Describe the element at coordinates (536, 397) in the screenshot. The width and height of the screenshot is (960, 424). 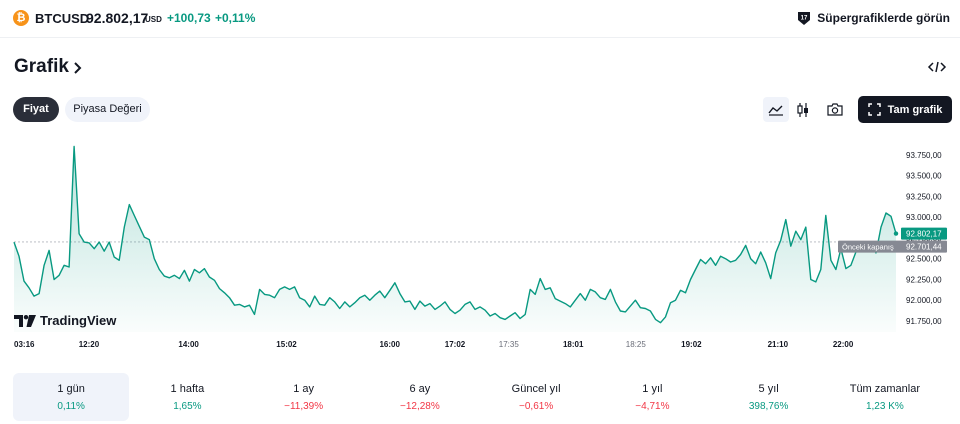
I see `period-button: Güncel yıl −0,61%` at that location.